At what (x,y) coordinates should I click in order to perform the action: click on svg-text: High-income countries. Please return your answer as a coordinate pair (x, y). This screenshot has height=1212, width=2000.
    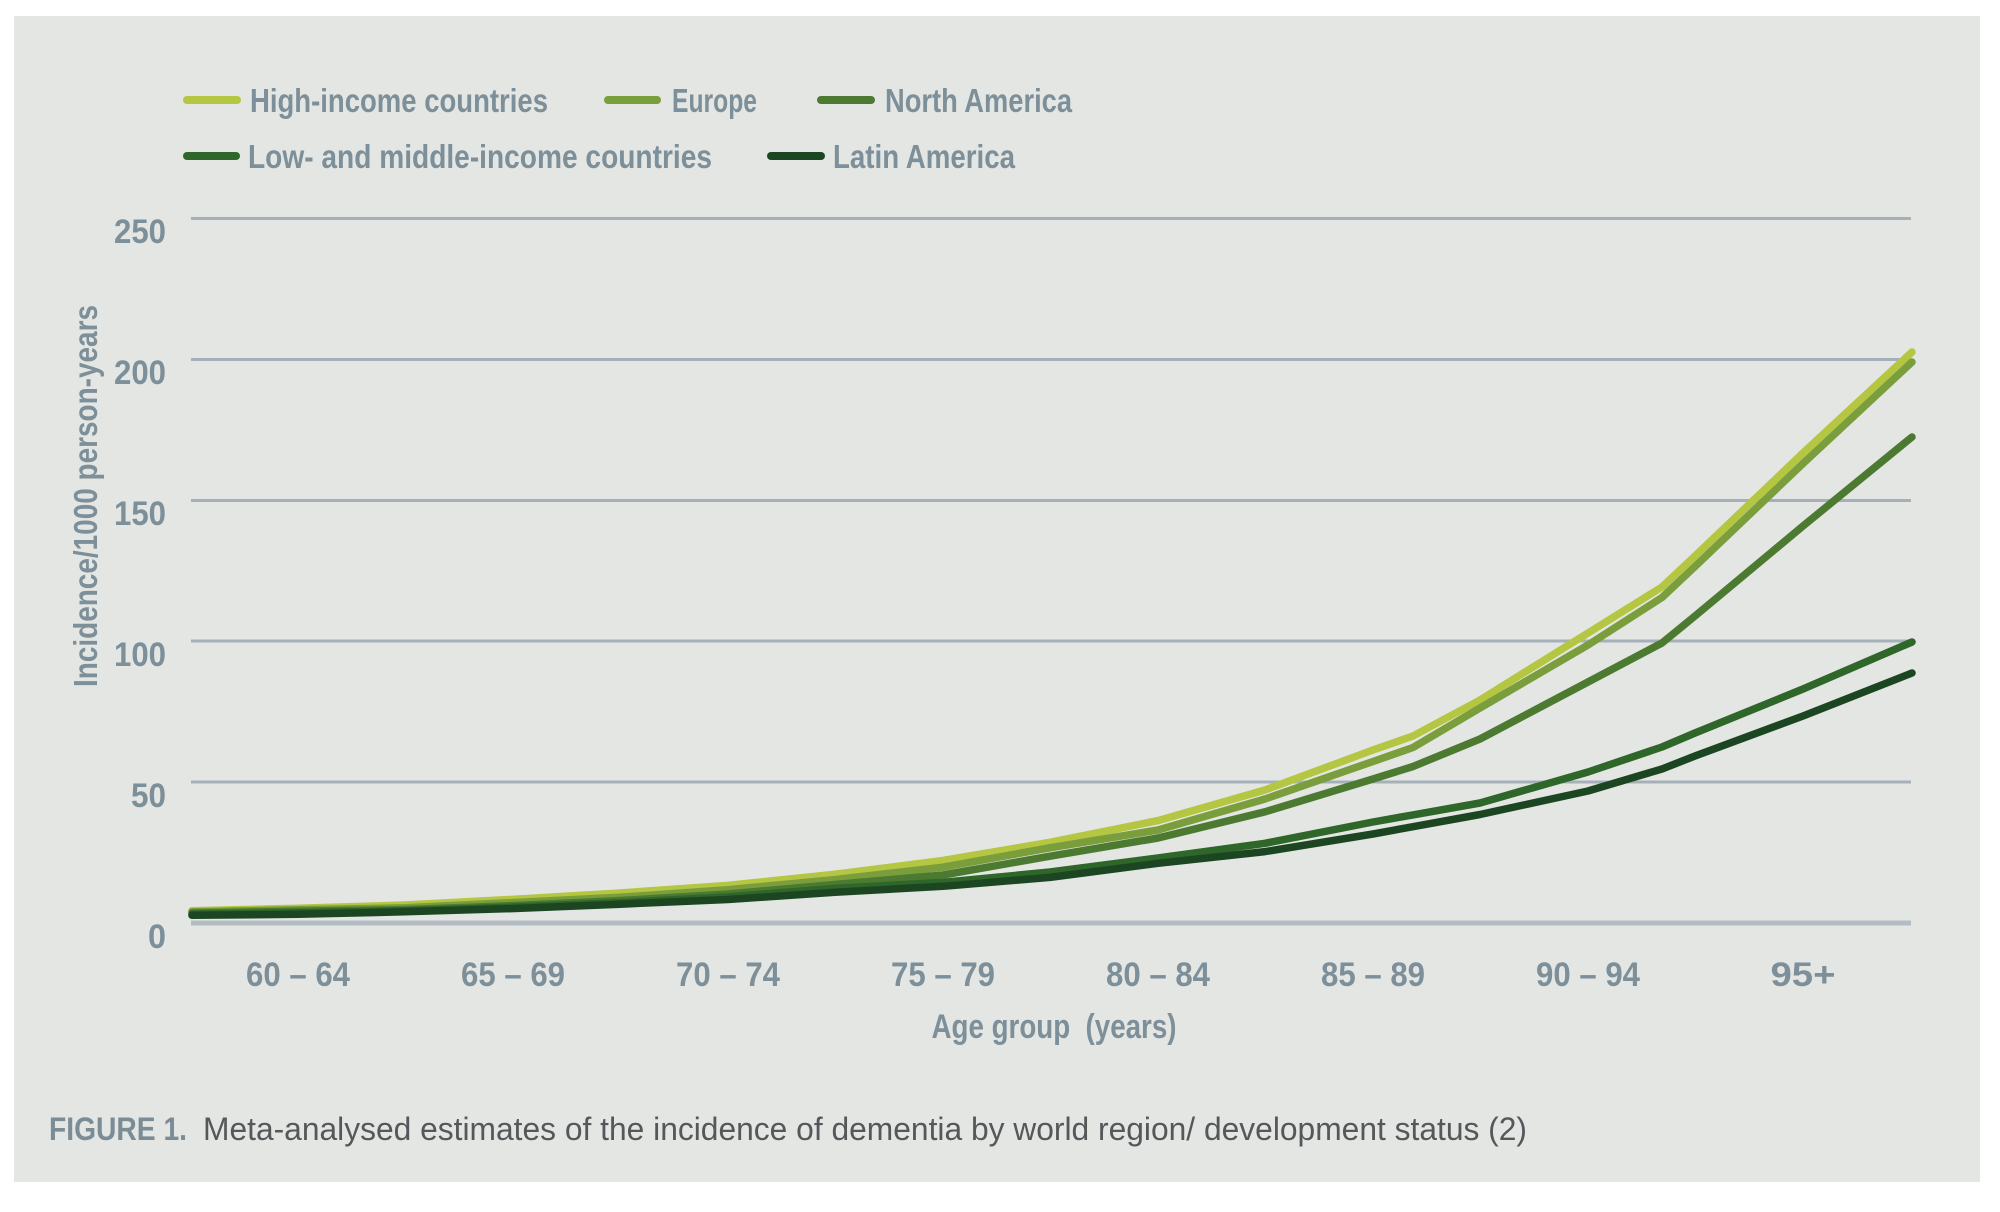
    Looking at the image, I should click on (399, 100).